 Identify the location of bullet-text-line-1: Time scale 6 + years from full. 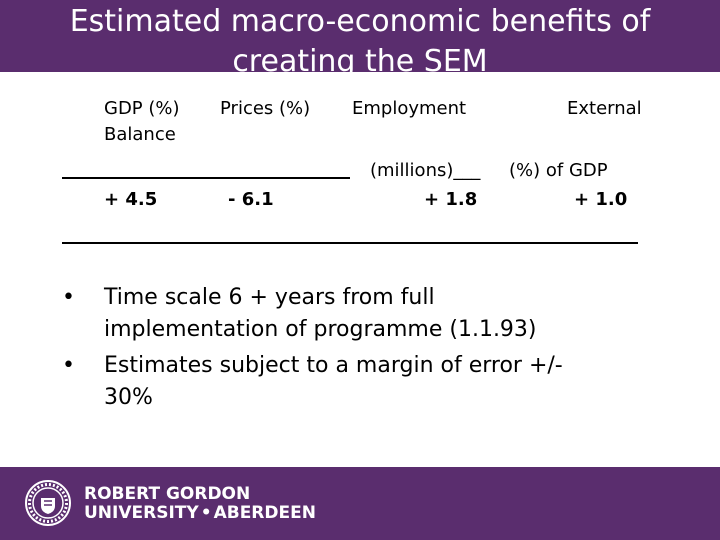
(269, 297).